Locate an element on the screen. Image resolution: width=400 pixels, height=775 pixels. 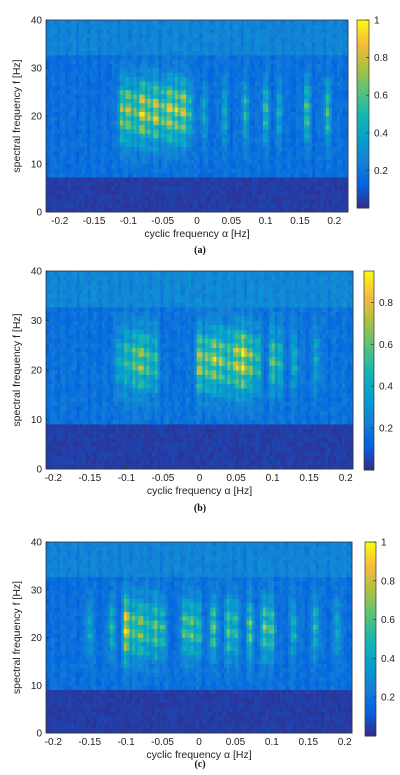
colorbar-segment is located at coordinates (363, 103).